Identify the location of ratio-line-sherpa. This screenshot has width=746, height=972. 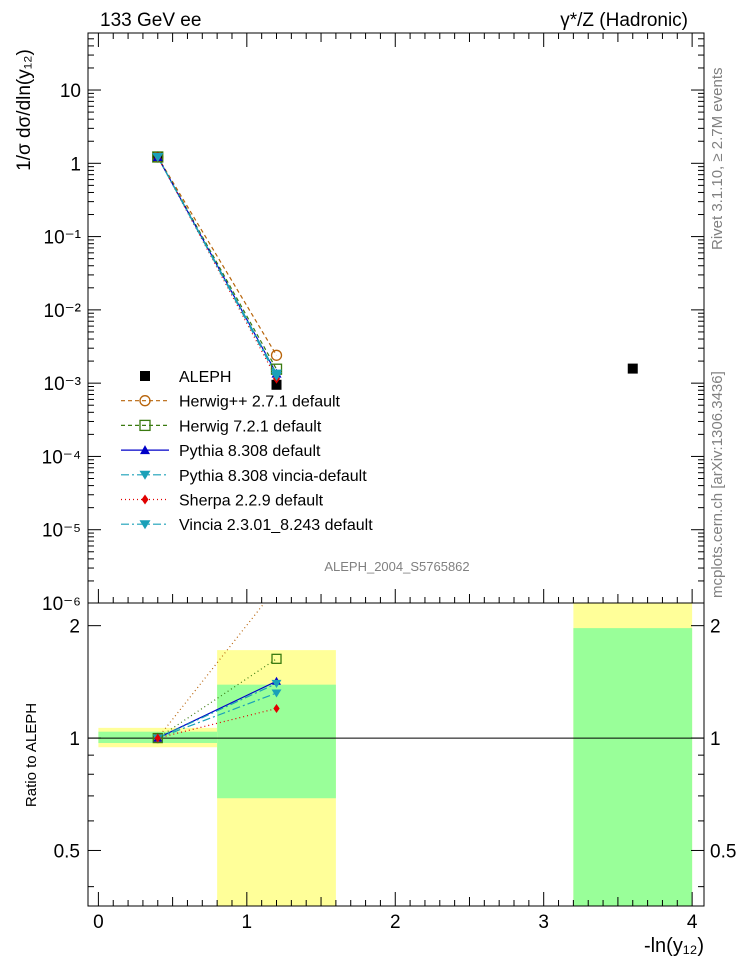
(217, 723).